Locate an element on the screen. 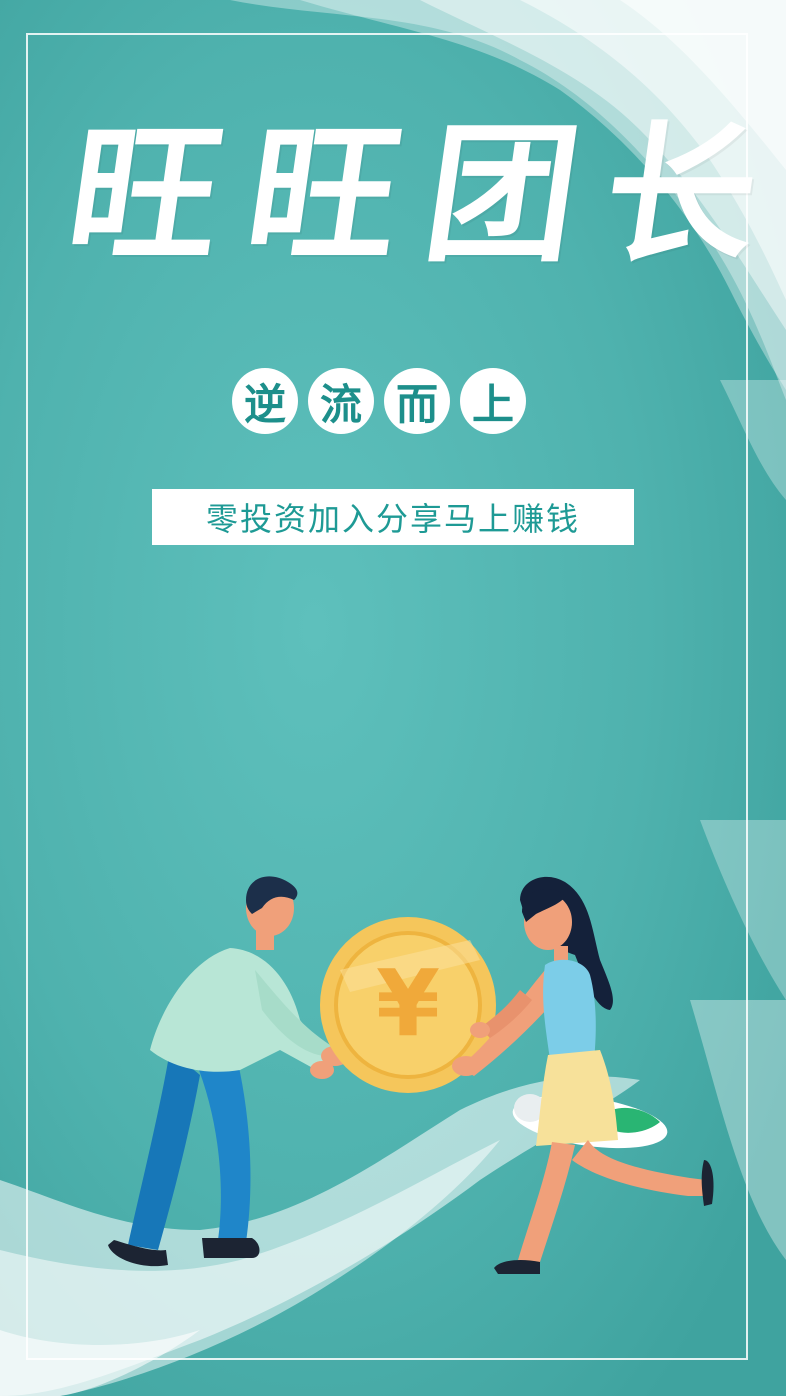 The width and height of the screenshot is (786, 1396). slogan-badge: 而 is located at coordinates (417, 401).